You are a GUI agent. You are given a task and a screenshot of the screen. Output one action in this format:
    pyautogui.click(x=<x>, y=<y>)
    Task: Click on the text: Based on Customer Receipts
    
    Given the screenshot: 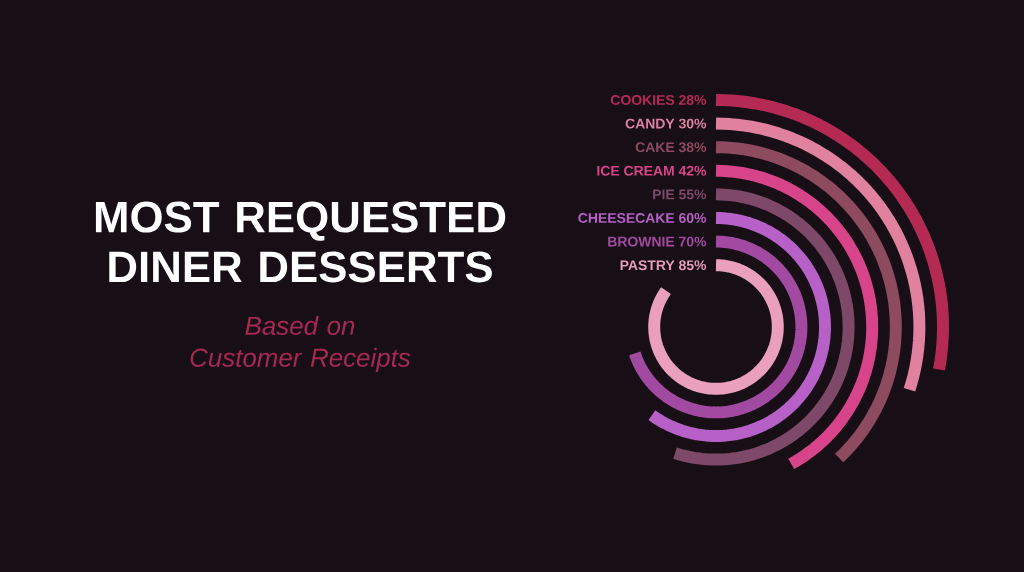 What is the action you would take?
    pyautogui.click(x=300, y=344)
    